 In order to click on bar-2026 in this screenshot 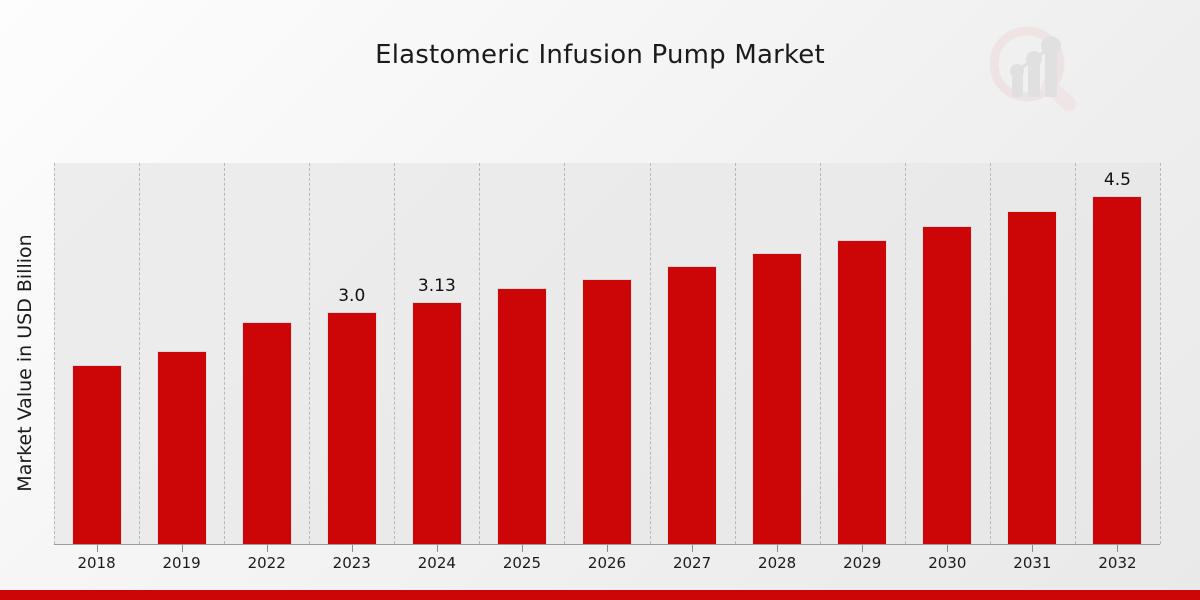, I will do `click(606, 411)`.